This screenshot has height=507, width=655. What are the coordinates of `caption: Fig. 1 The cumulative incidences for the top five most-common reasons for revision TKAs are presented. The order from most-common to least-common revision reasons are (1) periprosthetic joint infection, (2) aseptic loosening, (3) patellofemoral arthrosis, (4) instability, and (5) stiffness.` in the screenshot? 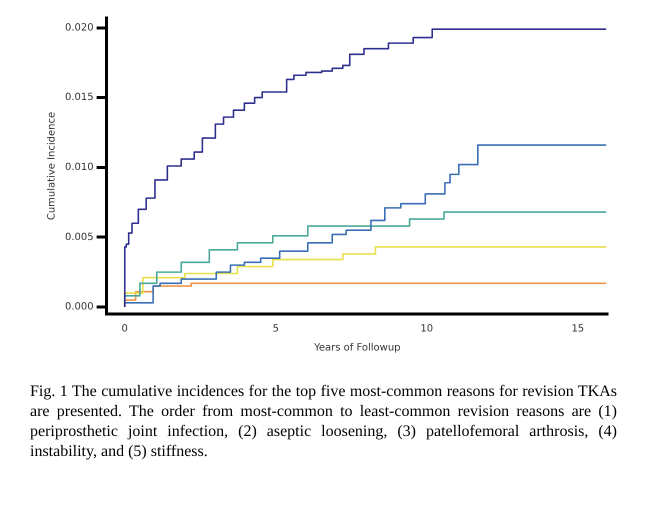 It's located at (323, 422).